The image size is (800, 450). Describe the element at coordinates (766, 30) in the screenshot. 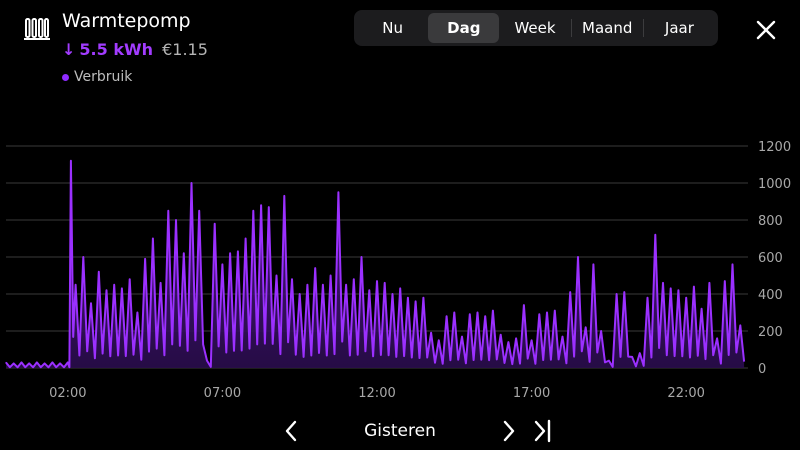

I see `close-icon` at that location.